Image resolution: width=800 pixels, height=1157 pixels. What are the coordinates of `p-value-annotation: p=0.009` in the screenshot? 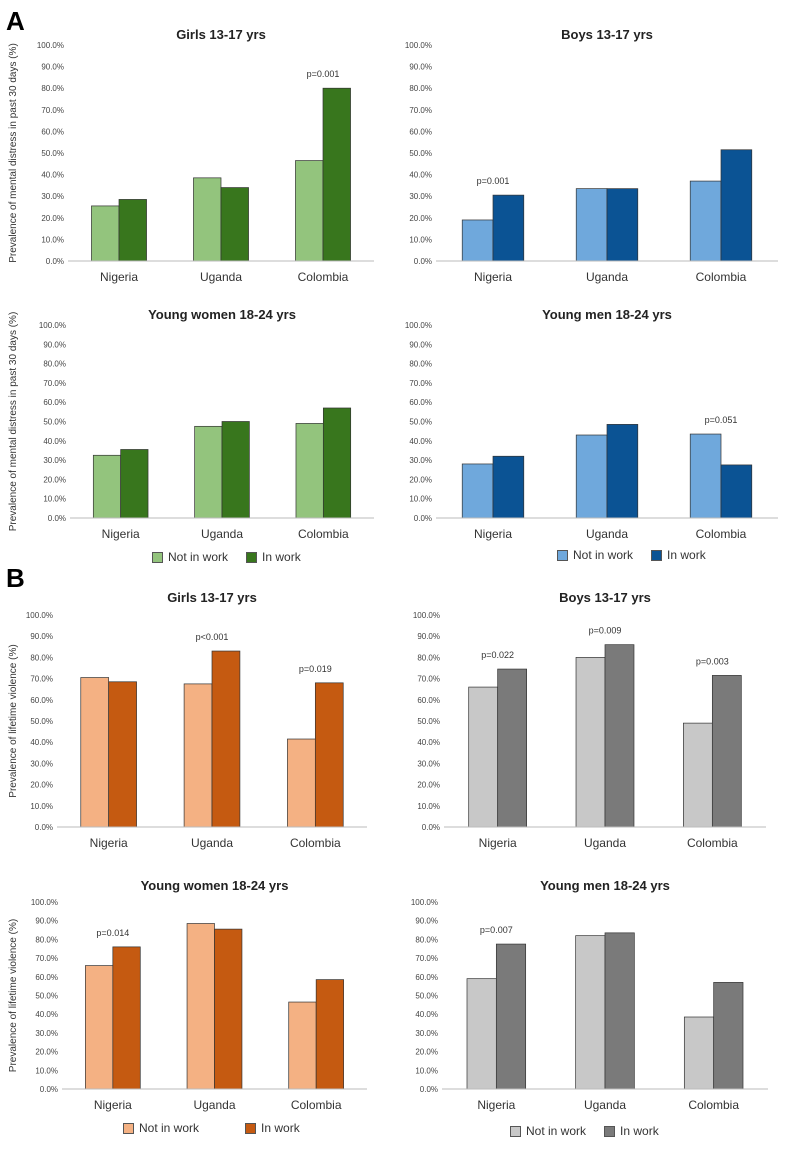 It's located at (605, 631).